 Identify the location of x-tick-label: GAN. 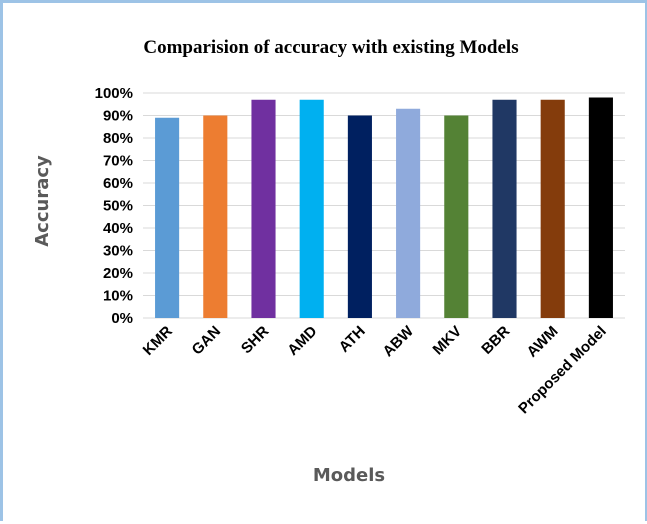
(207, 341).